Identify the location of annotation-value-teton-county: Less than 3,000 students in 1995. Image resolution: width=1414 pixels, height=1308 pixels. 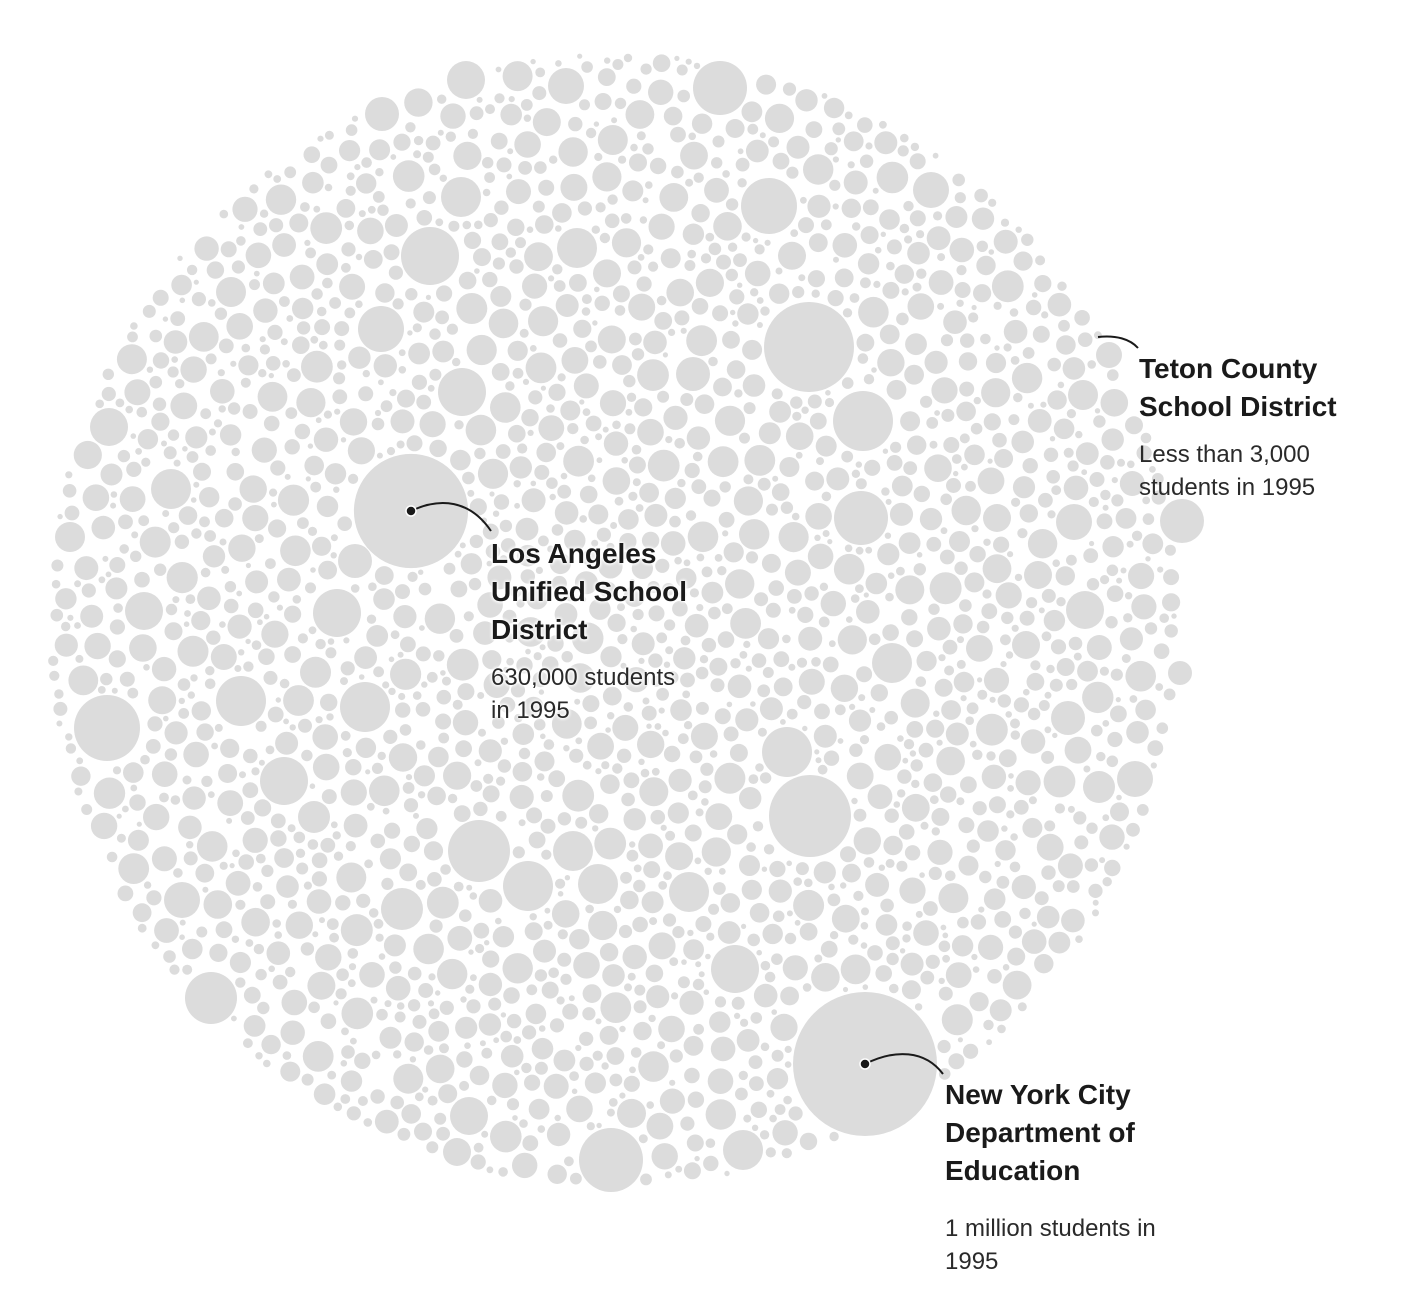
(1227, 471).